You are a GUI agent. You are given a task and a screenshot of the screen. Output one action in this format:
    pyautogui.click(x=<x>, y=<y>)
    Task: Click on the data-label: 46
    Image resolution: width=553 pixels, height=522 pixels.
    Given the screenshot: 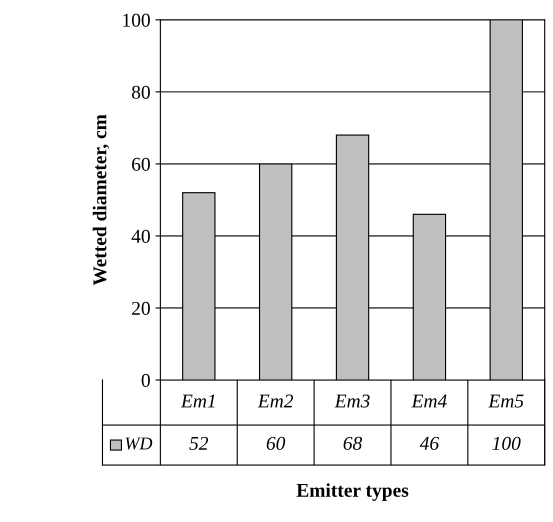 What is the action you would take?
    pyautogui.click(x=430, y=443)
    